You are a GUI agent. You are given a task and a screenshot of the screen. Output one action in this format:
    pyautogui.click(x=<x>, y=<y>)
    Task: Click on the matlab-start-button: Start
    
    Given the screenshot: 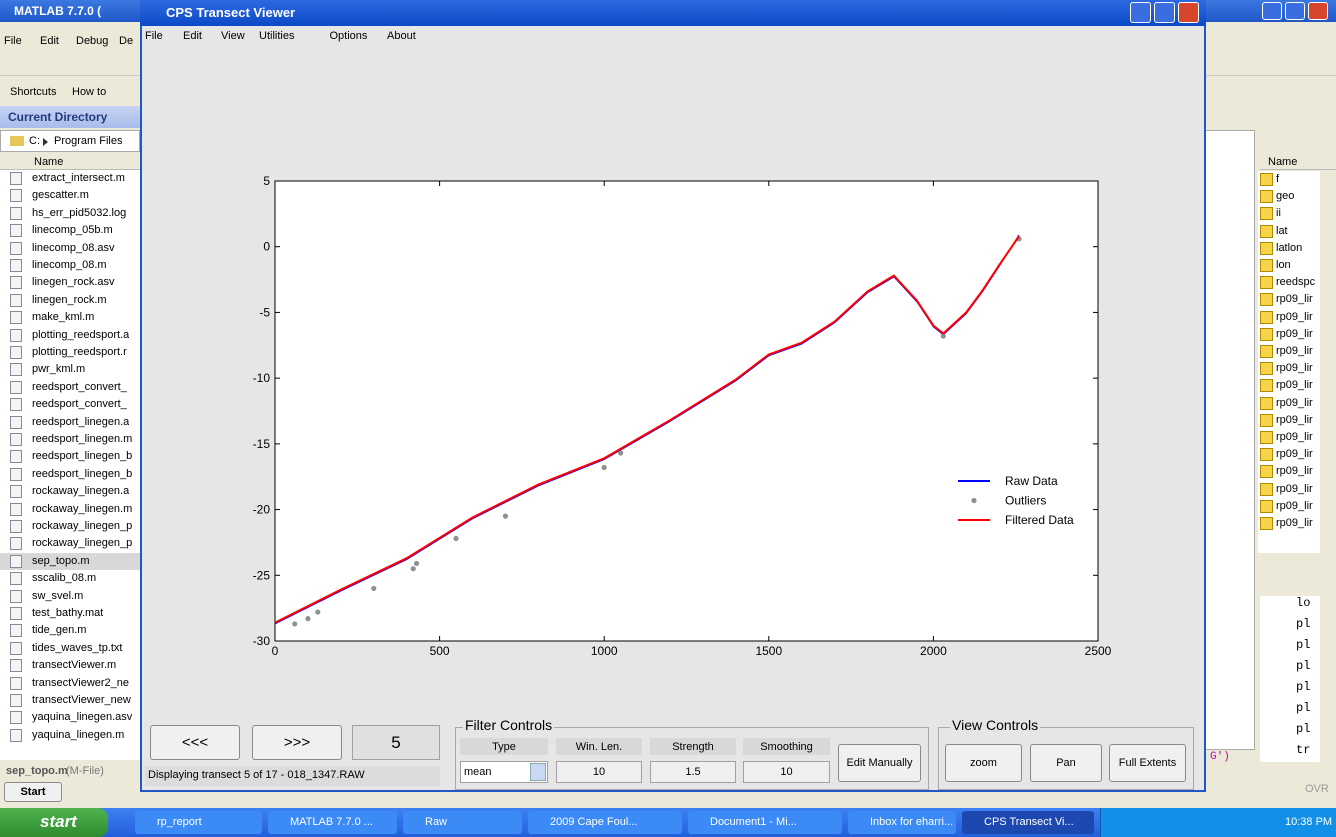 What is the action you would take?
    pyautogui.click(x=33, y=792)
    